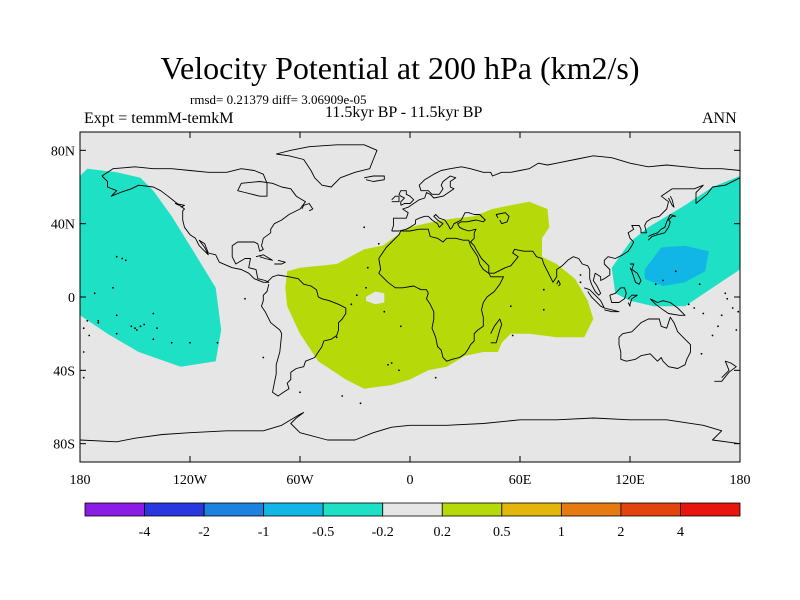 Image resolution: width=800 pixels, height=600 pixels. What do you see at coordinates (443, 532) in the screenshot?
I see `colorbar-label: 0.2` at bounding box center [443, 532].